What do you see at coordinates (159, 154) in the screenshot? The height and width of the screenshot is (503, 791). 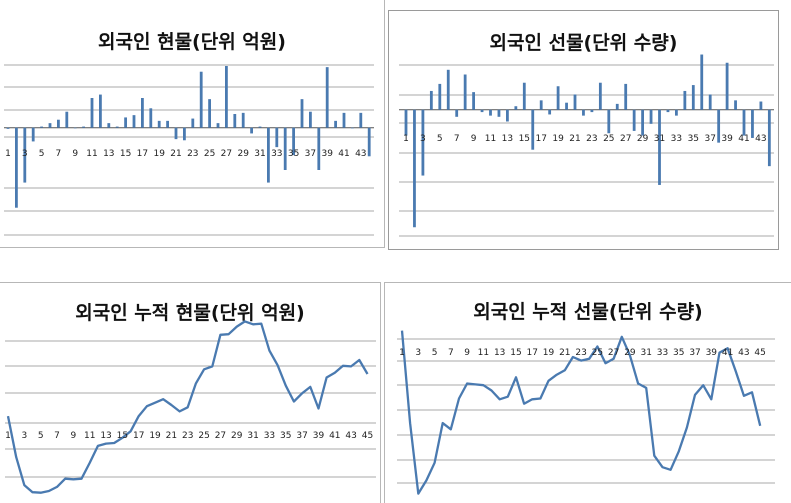 I see `tick-label: 19` at bounding box center [159, 154].